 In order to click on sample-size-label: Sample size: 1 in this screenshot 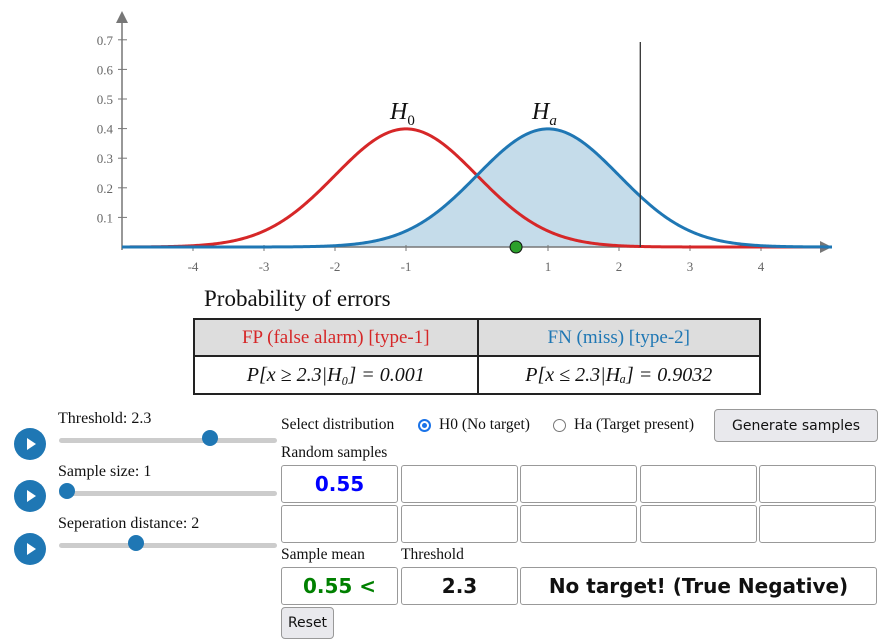, I will do `click(105, 471)`.